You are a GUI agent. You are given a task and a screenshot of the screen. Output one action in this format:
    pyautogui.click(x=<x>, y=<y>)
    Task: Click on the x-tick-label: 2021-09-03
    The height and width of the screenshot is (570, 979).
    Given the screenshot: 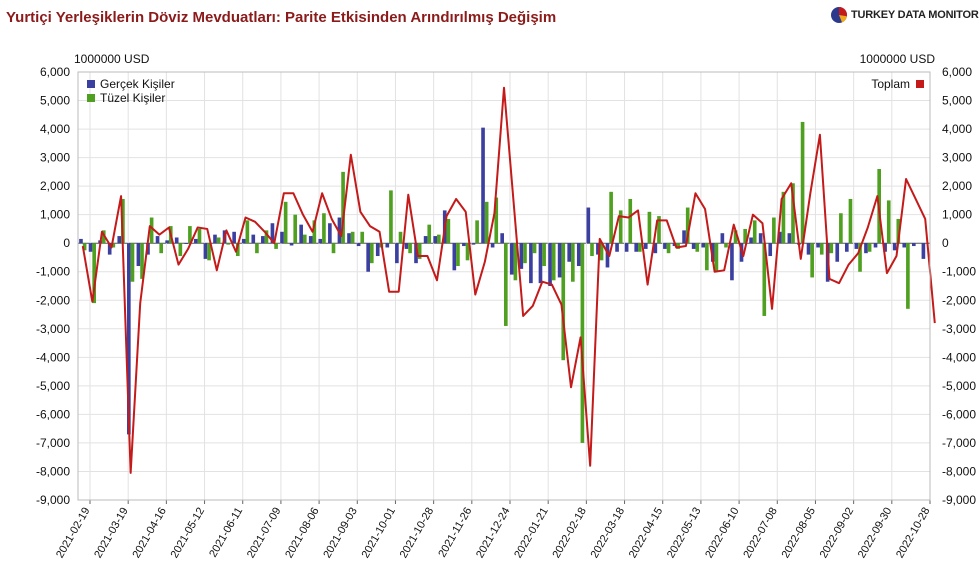 What is the action you would take?
    pyautogui.click(x=340, y=533)
    